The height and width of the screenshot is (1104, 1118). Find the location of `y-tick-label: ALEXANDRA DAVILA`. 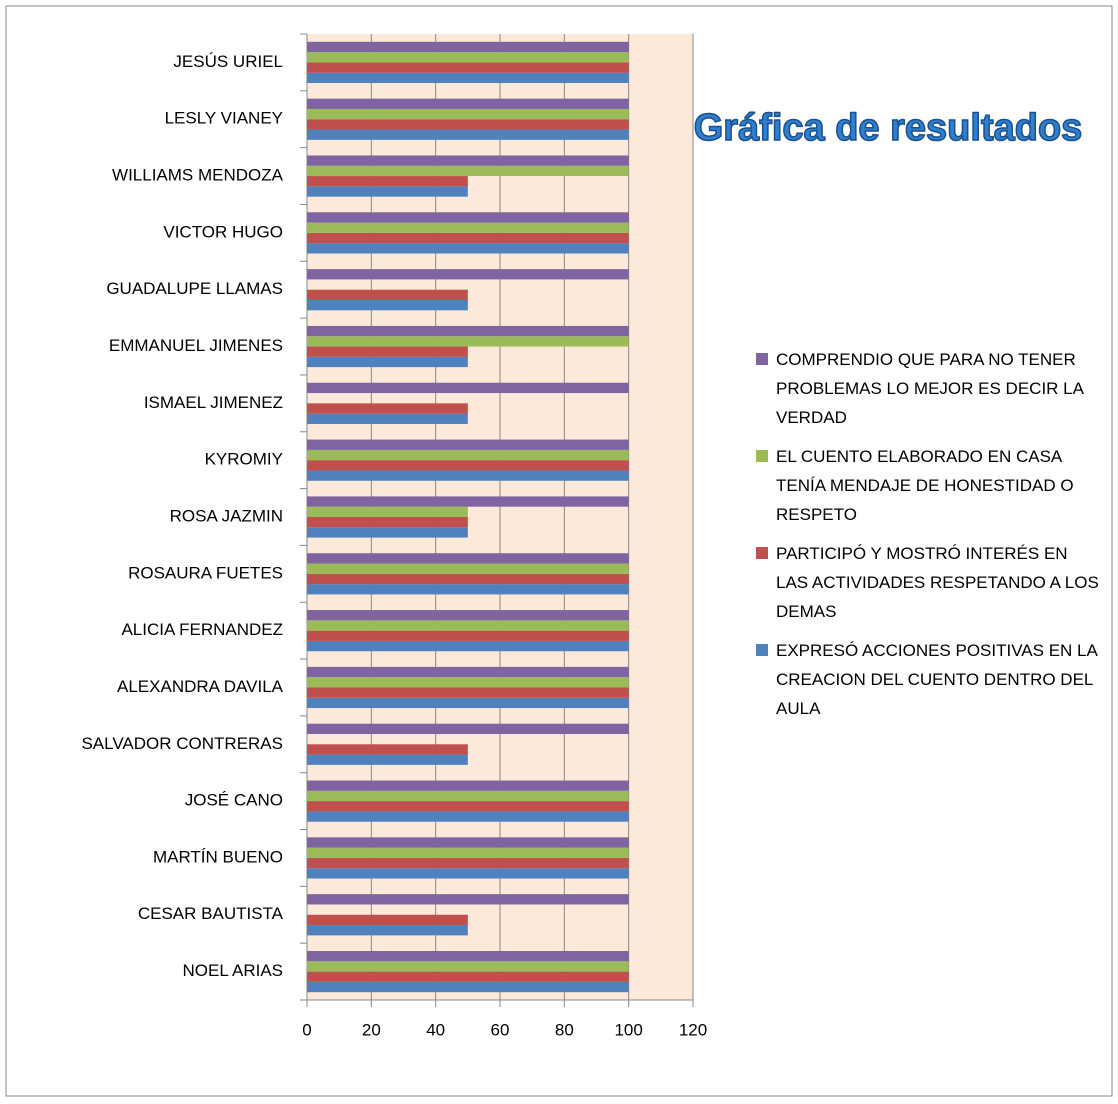

y-tick-label: ALEXANDRA DAVILA is located at coordinates (200, 686).